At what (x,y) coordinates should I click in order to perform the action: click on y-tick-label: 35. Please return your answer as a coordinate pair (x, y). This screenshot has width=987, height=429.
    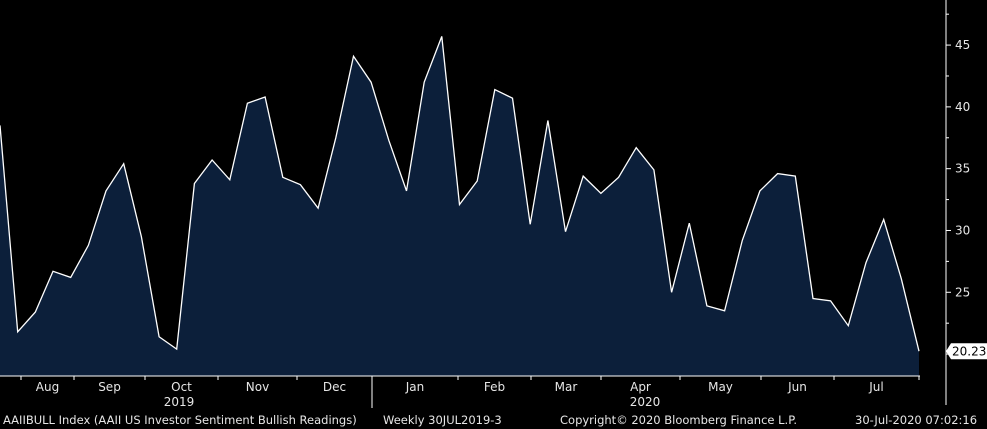
    Looking at the image, I should click on (962, 169).